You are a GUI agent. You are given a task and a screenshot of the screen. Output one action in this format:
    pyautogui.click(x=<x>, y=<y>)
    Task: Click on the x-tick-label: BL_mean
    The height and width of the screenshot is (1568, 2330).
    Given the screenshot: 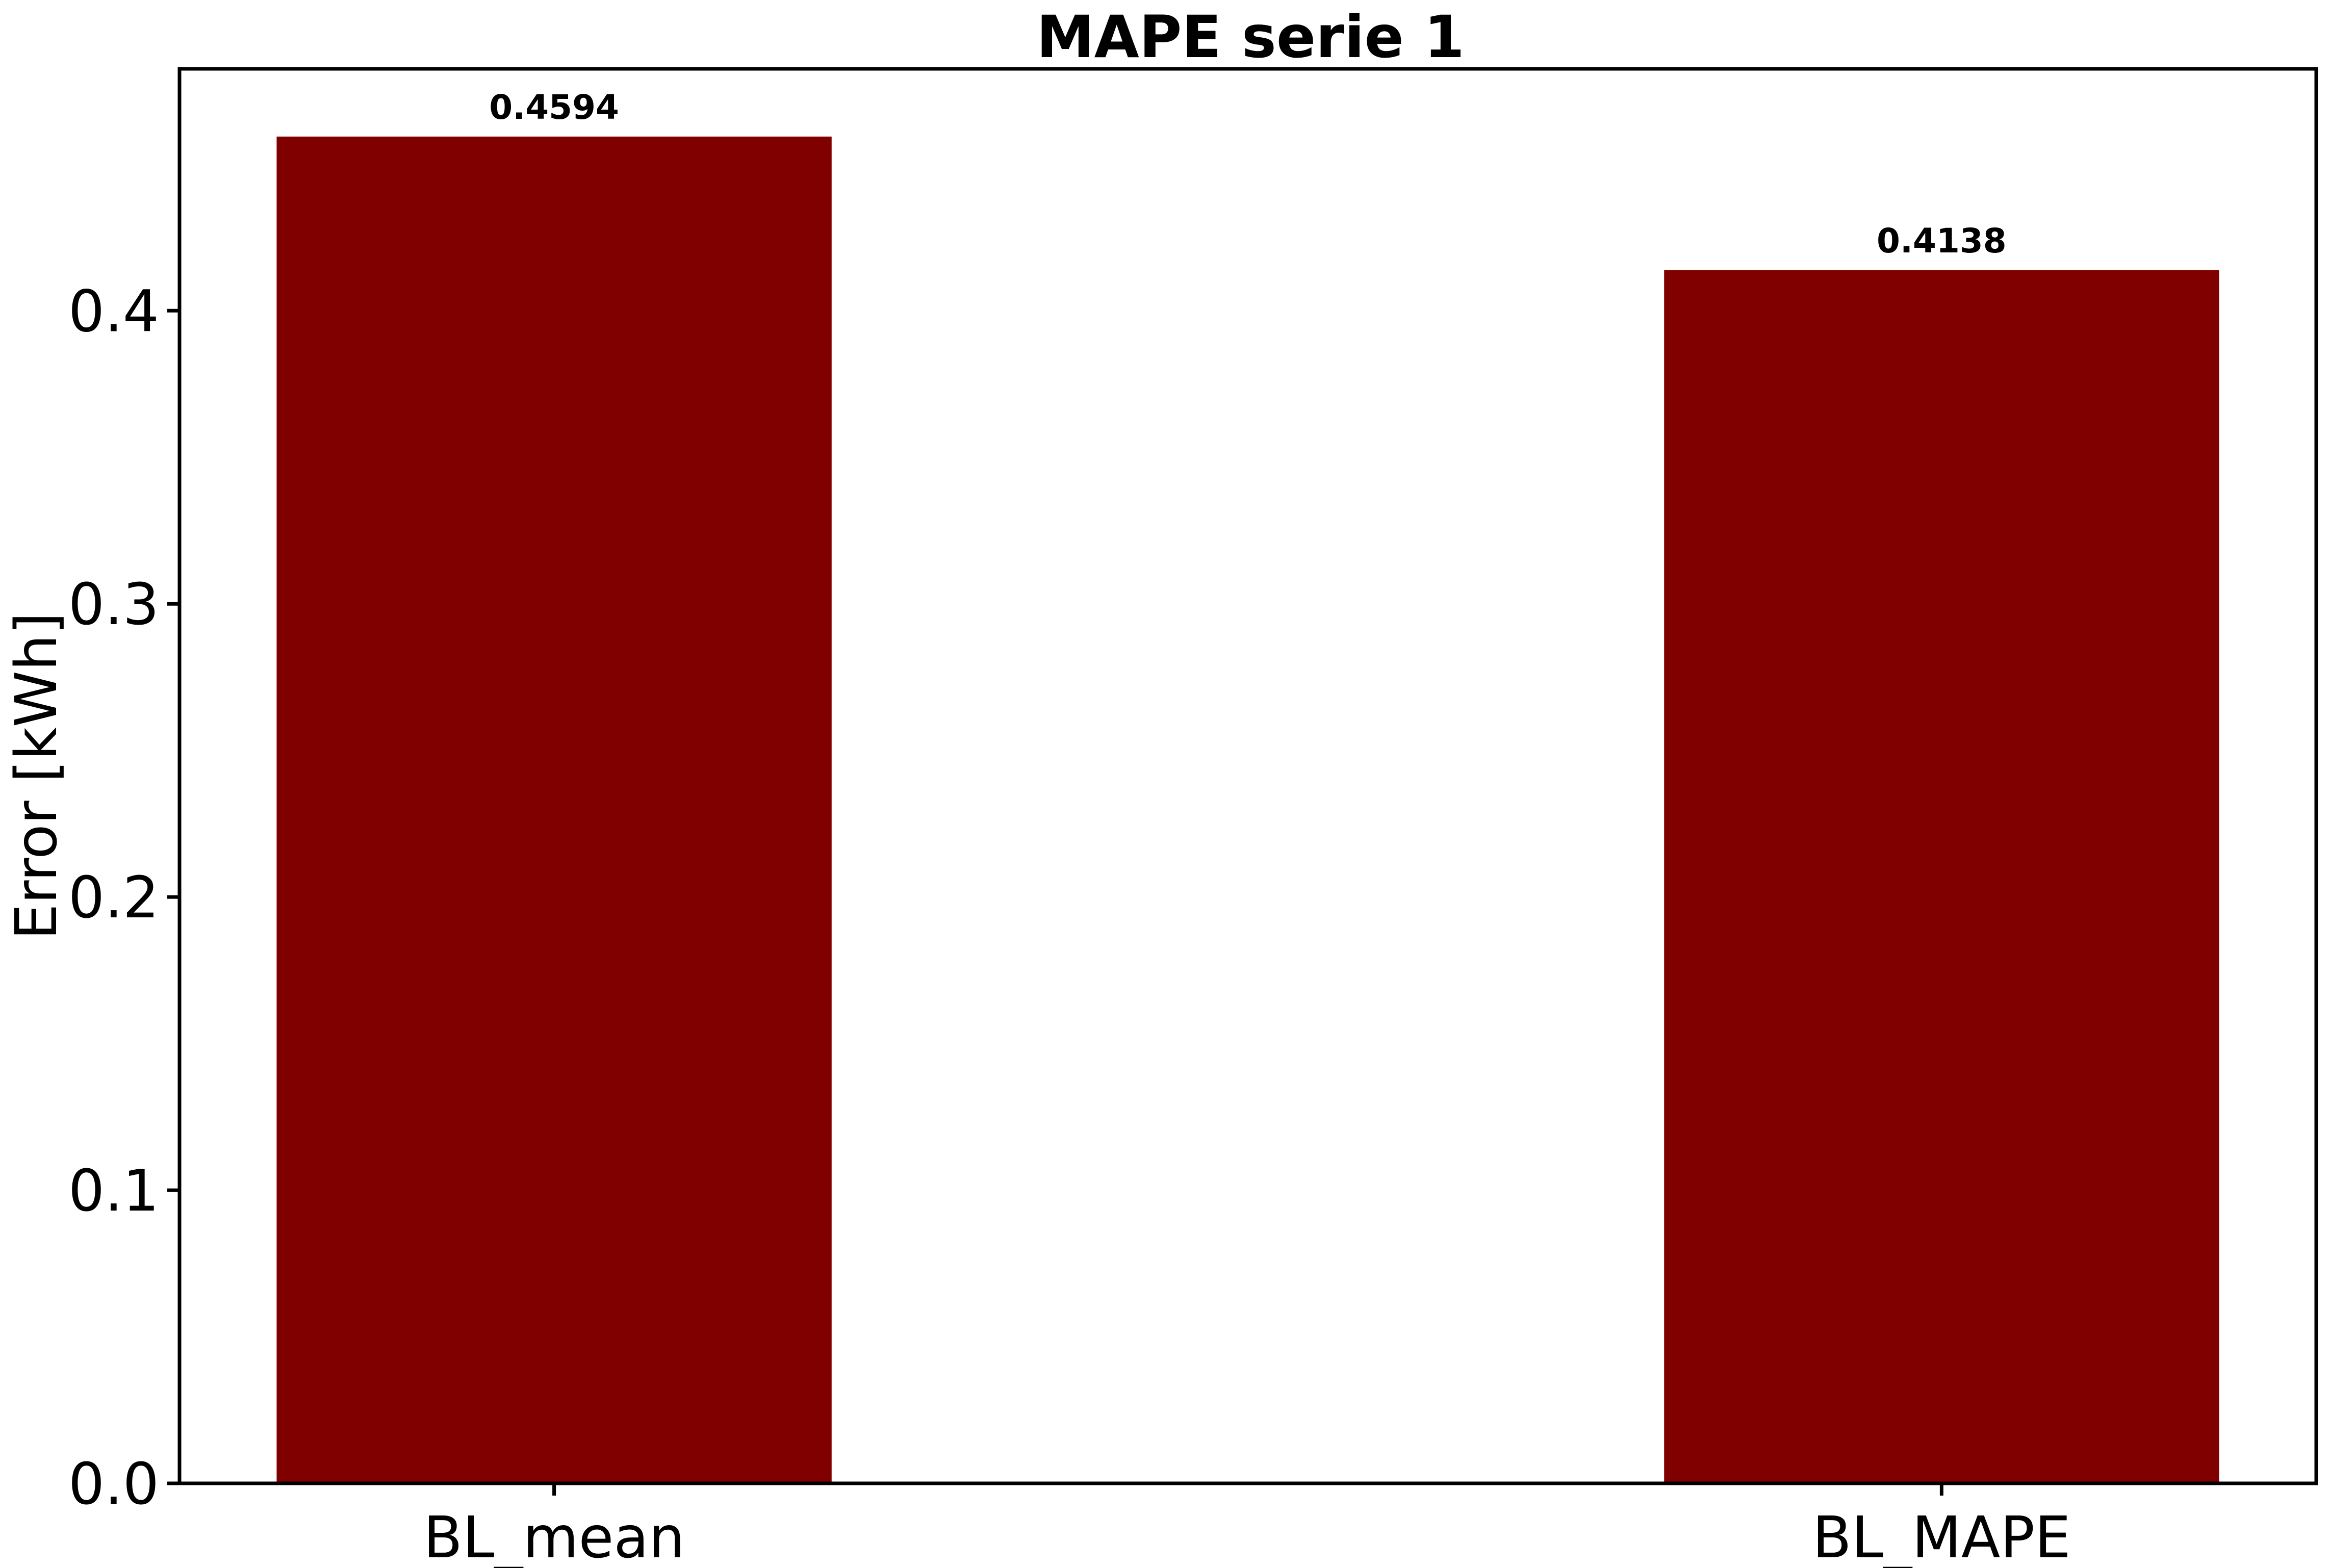 What is the action you would take?
    pyautogui.click(x=554, y=1536)
    